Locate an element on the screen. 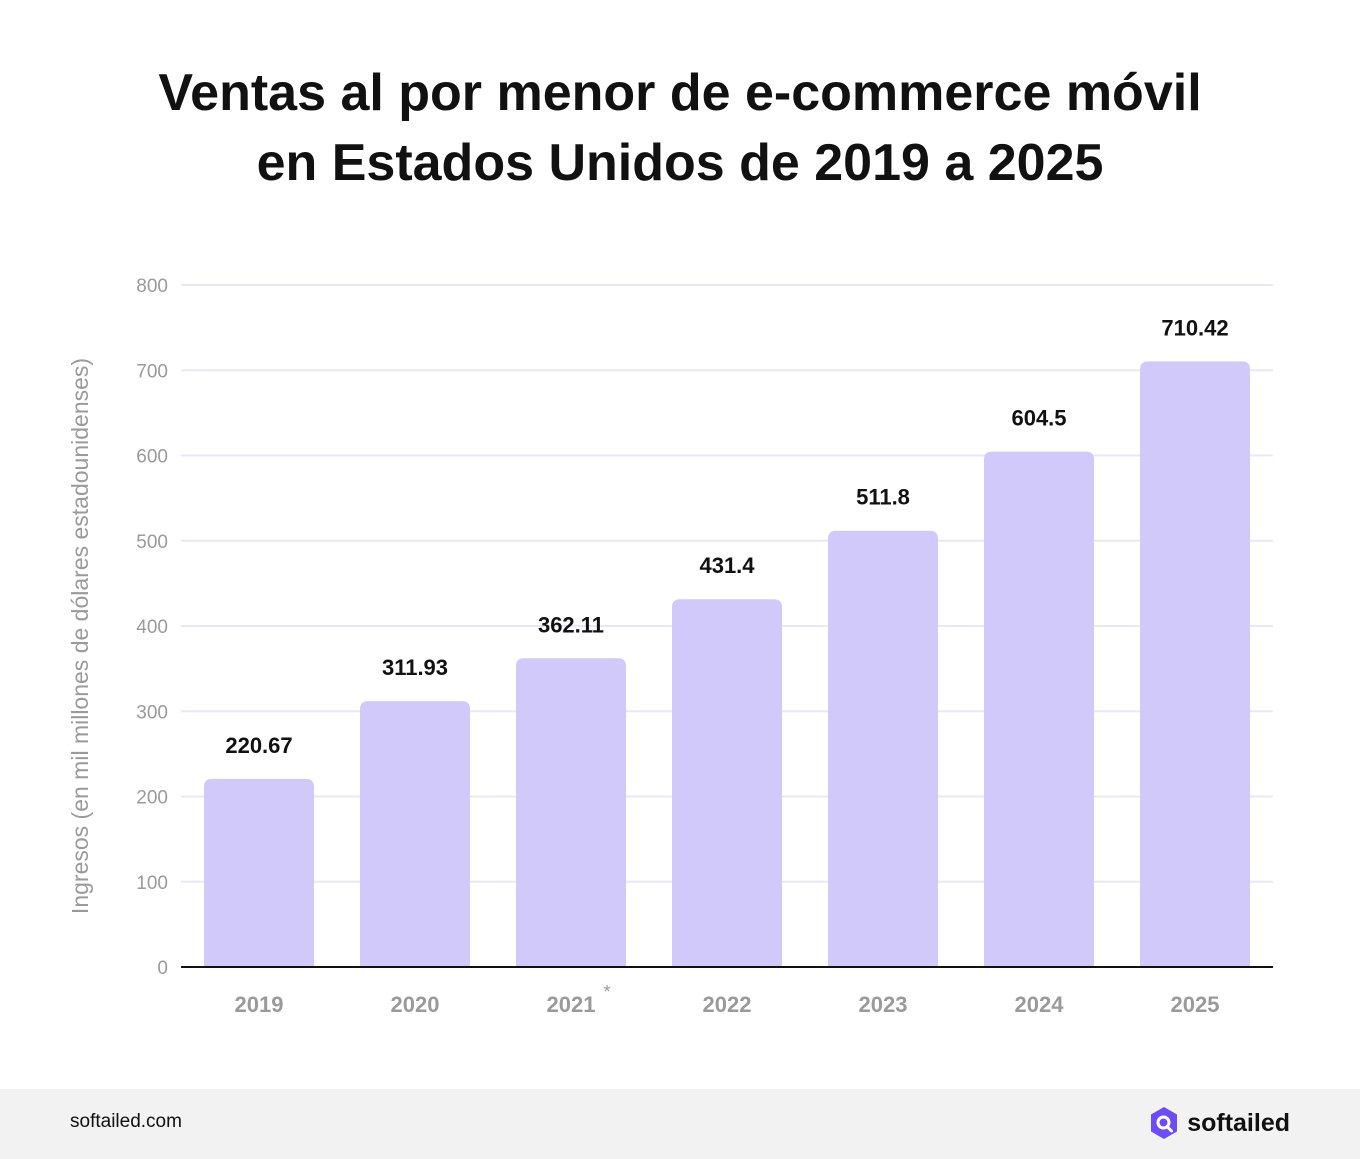  chart-title-line-1: Ventas al por menor de e-commerce móvil is located at coordinates (680, 93).